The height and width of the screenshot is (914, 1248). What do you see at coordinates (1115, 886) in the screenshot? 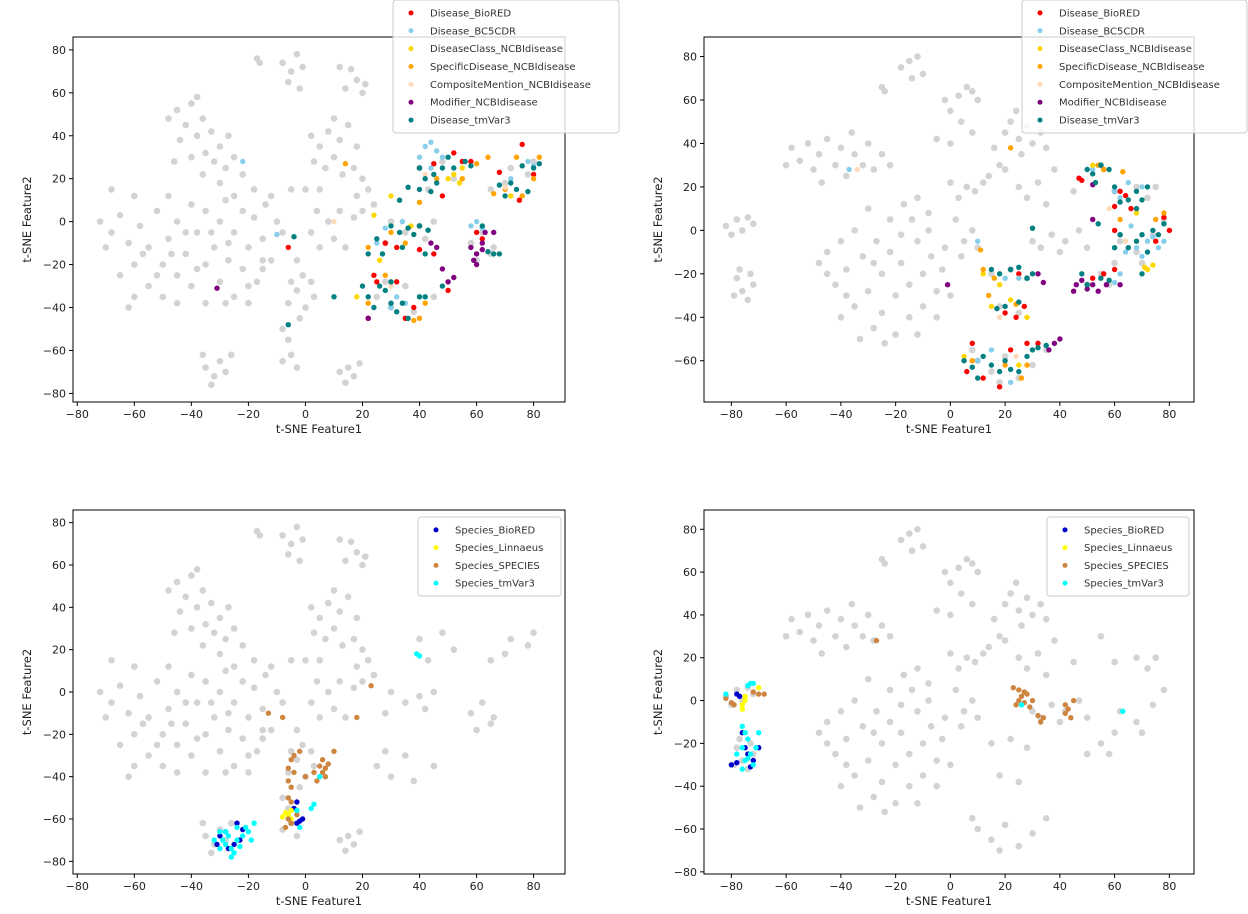
I see `x-tick-label: 60` at bounding box center [1115, 886].